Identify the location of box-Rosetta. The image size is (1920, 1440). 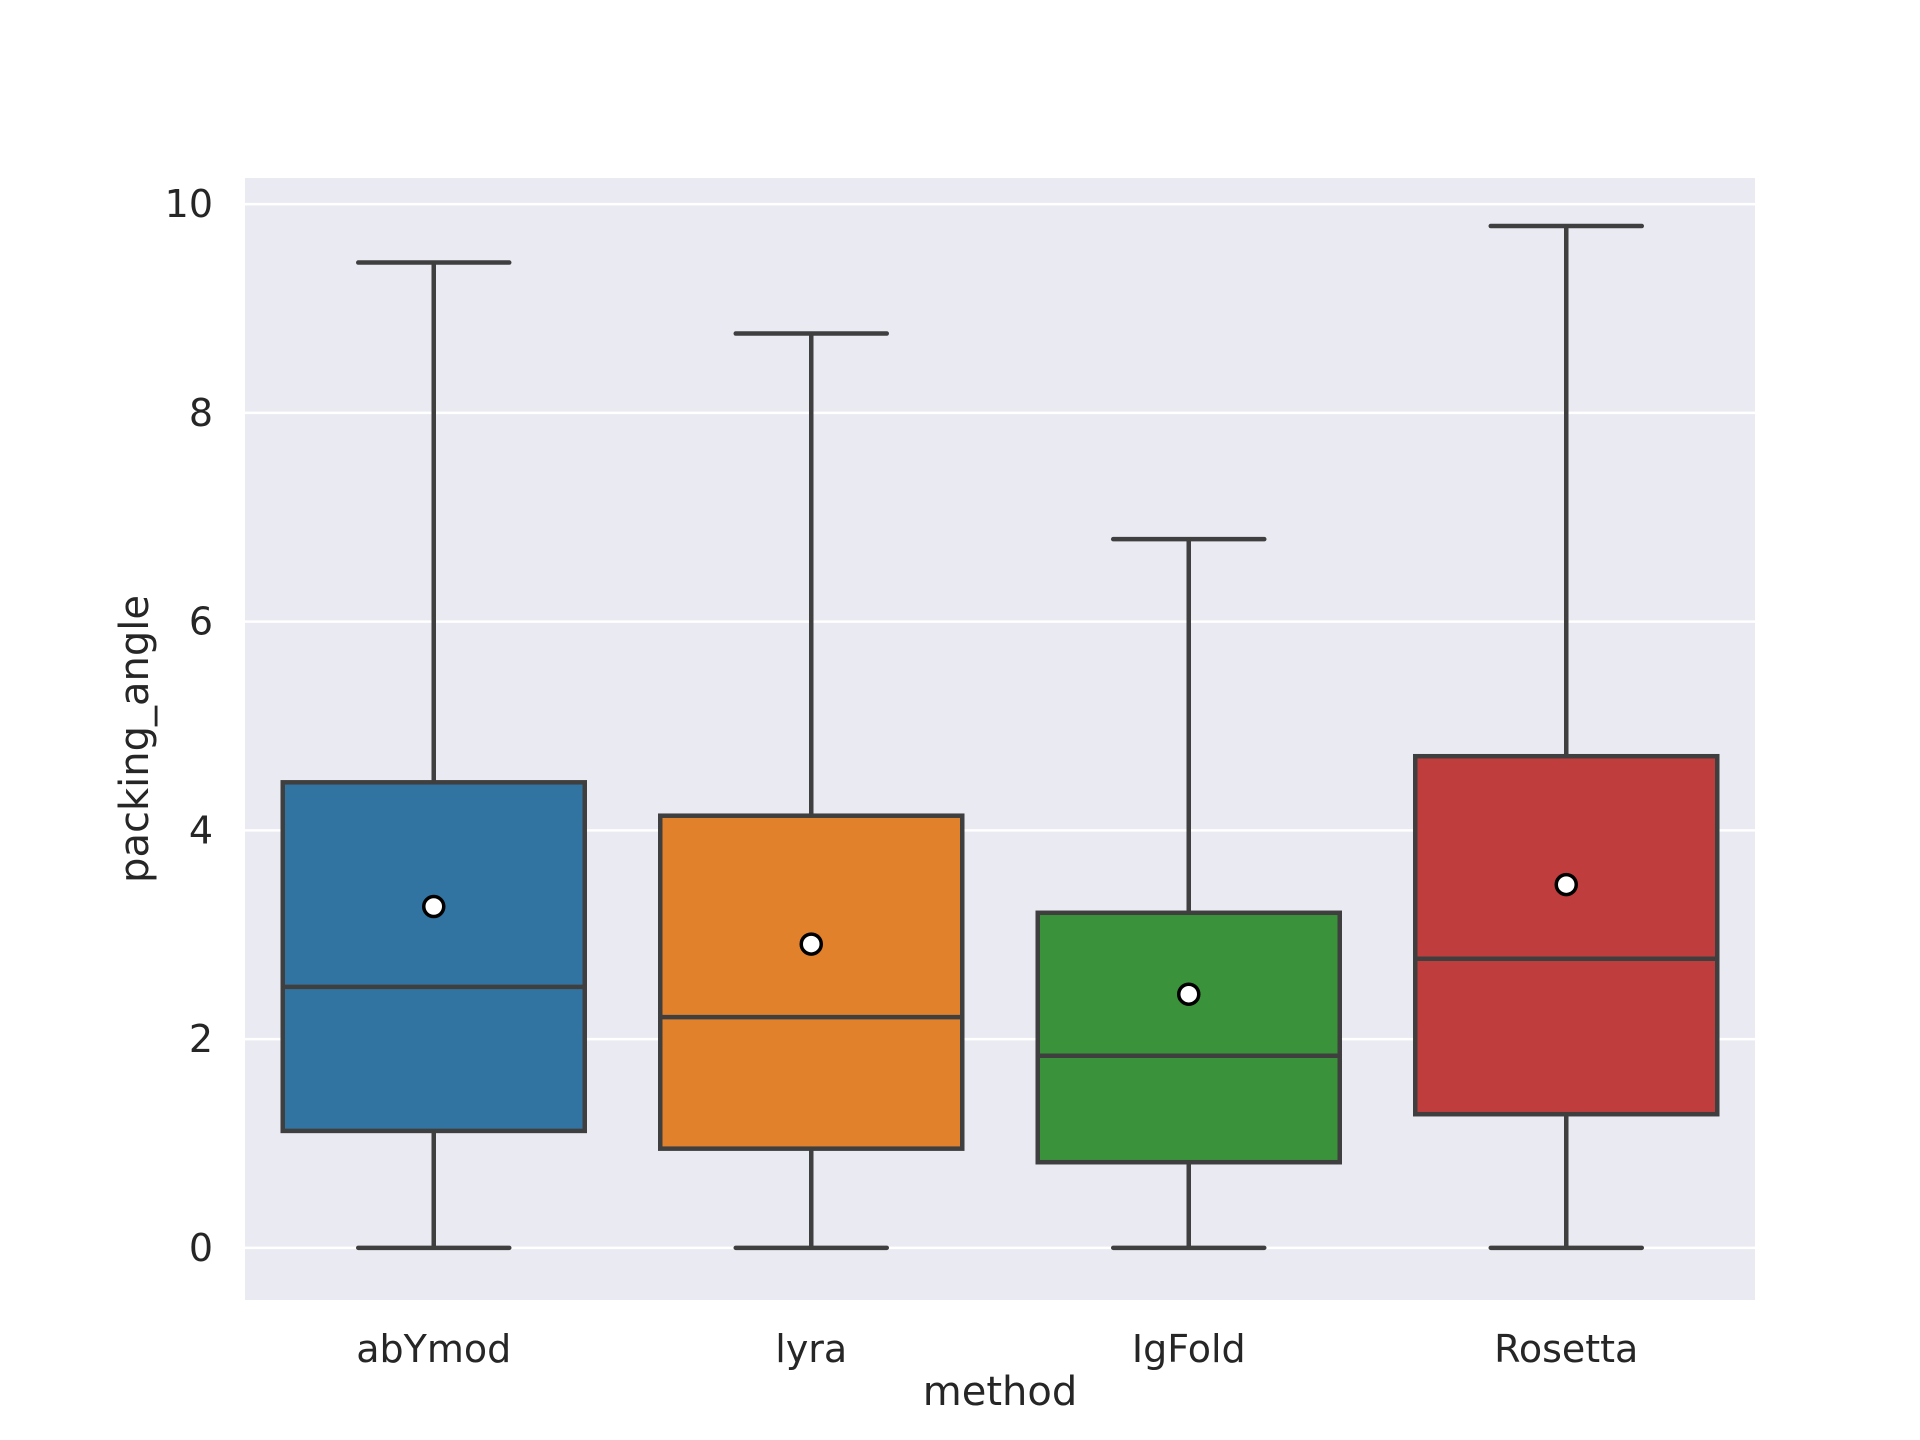
(1566, 737).